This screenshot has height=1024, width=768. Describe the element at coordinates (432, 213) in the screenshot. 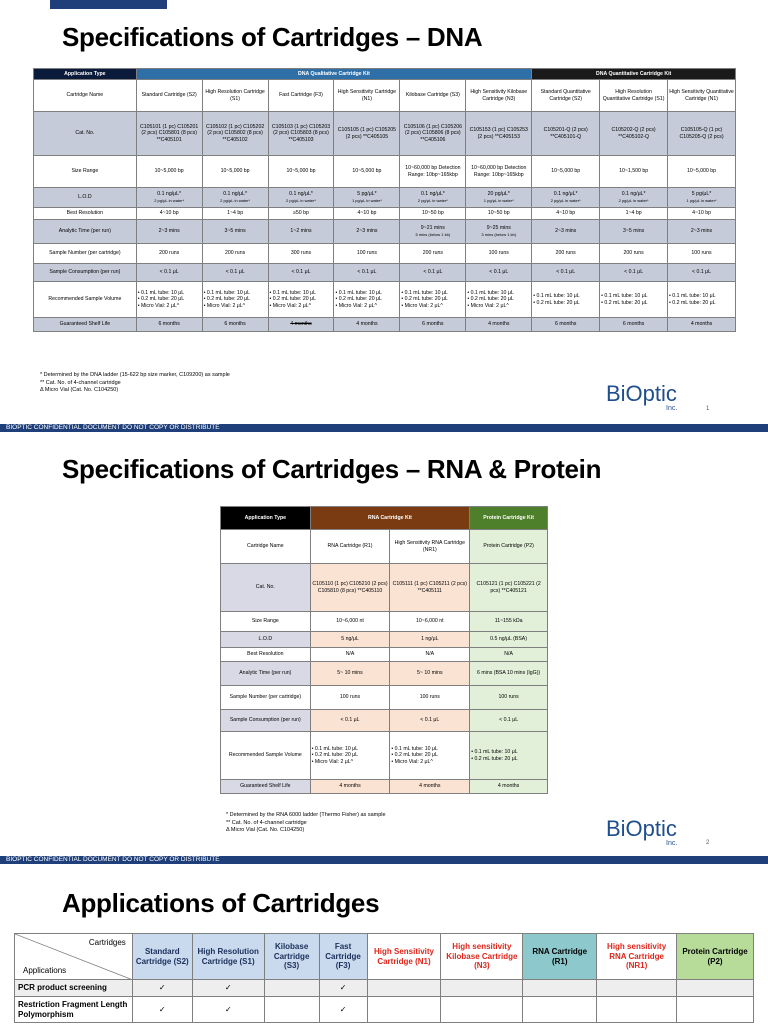

I see `cell-value: 10~50 bp` at that location.